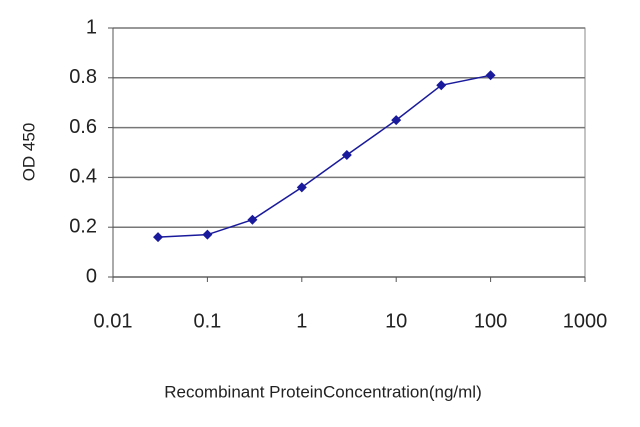 This screenshot has width=640, height=427. Describe the element at coordinates (301, 321) in the screenshot. I see `x-tick-label: 1` at that location.